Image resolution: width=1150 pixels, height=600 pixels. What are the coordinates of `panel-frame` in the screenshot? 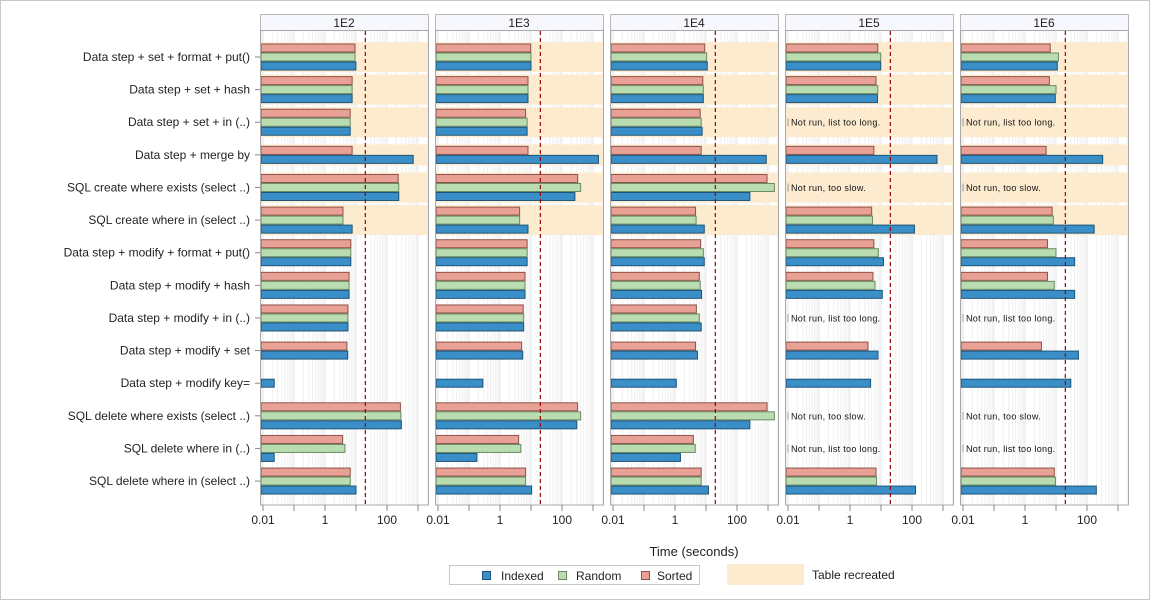 It's located at (869, 268).